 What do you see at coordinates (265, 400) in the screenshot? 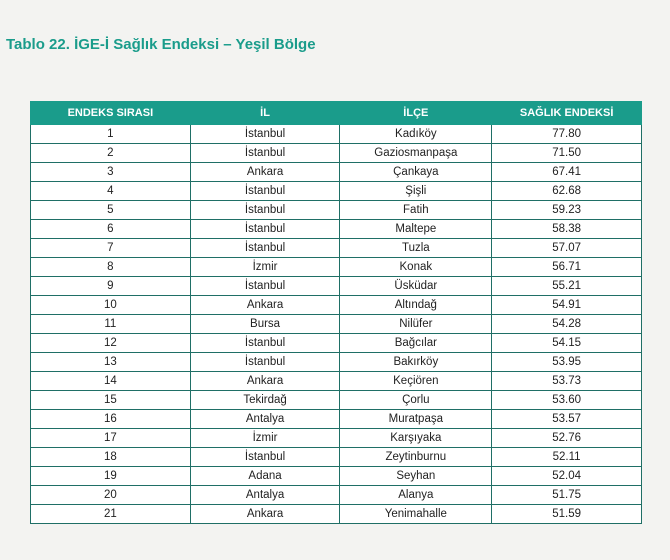
I see `table-cell: Tekirdağ` at bounding box center [265, 400].